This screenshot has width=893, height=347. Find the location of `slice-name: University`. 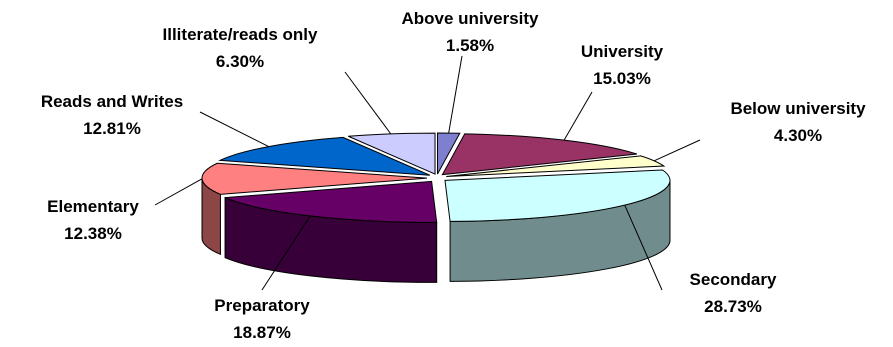

slice-name: University is located at coordinates (622, 51).